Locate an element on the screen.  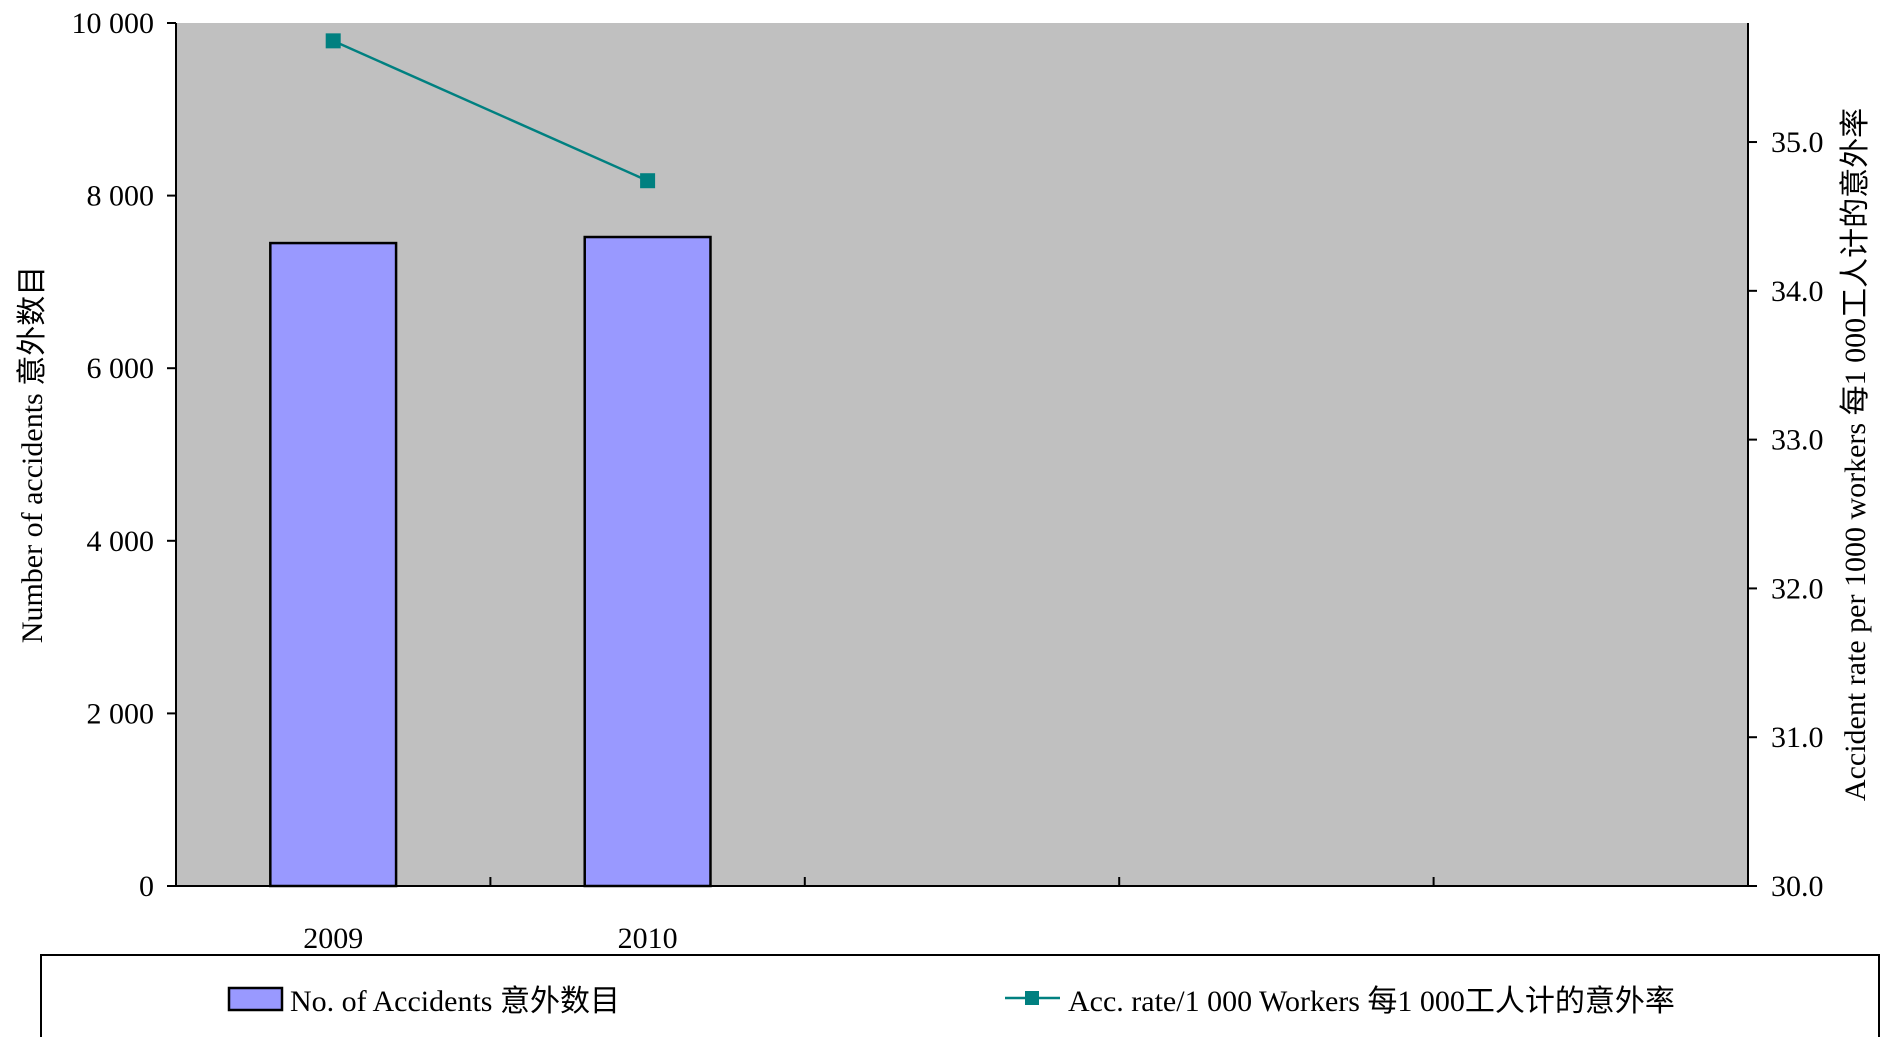
y-tick-label: 2 000 is located at coordinates (121, 713).